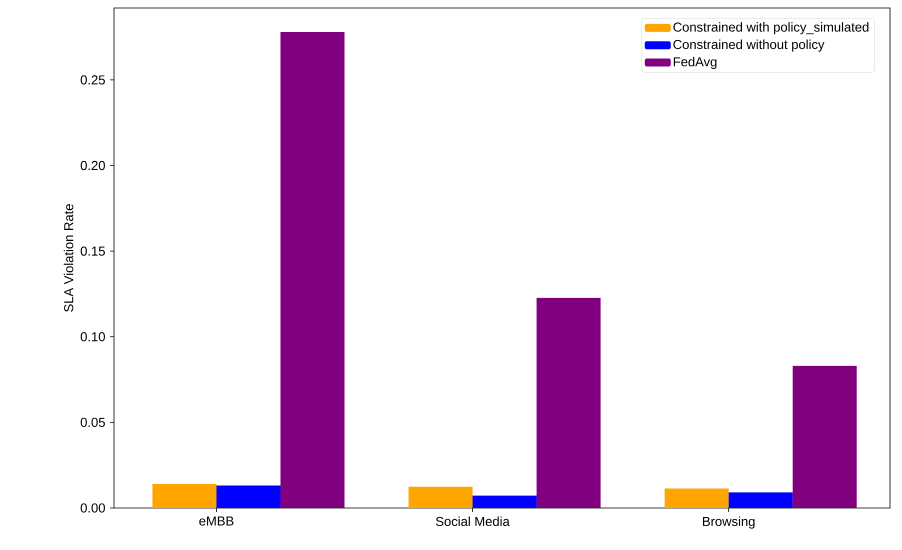  What do you see at coordinates (92, 79) in the screenshot?
I see `y-tick-label: 0.25` at bounding box center [92, 79].